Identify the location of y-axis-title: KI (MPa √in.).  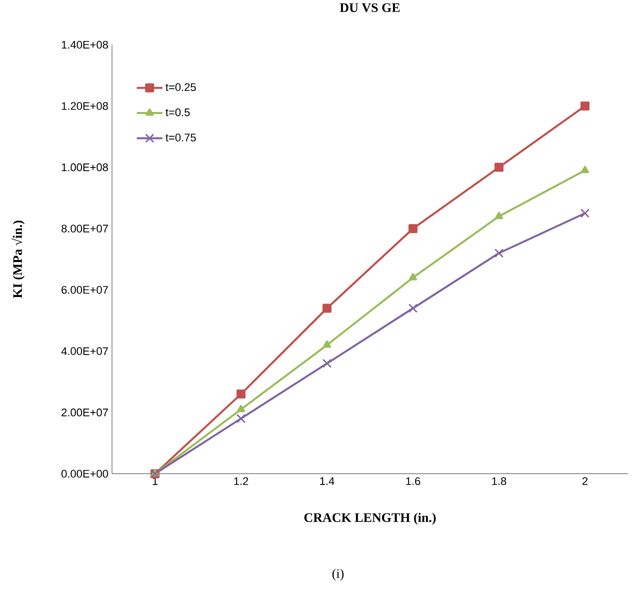
(18, 259).